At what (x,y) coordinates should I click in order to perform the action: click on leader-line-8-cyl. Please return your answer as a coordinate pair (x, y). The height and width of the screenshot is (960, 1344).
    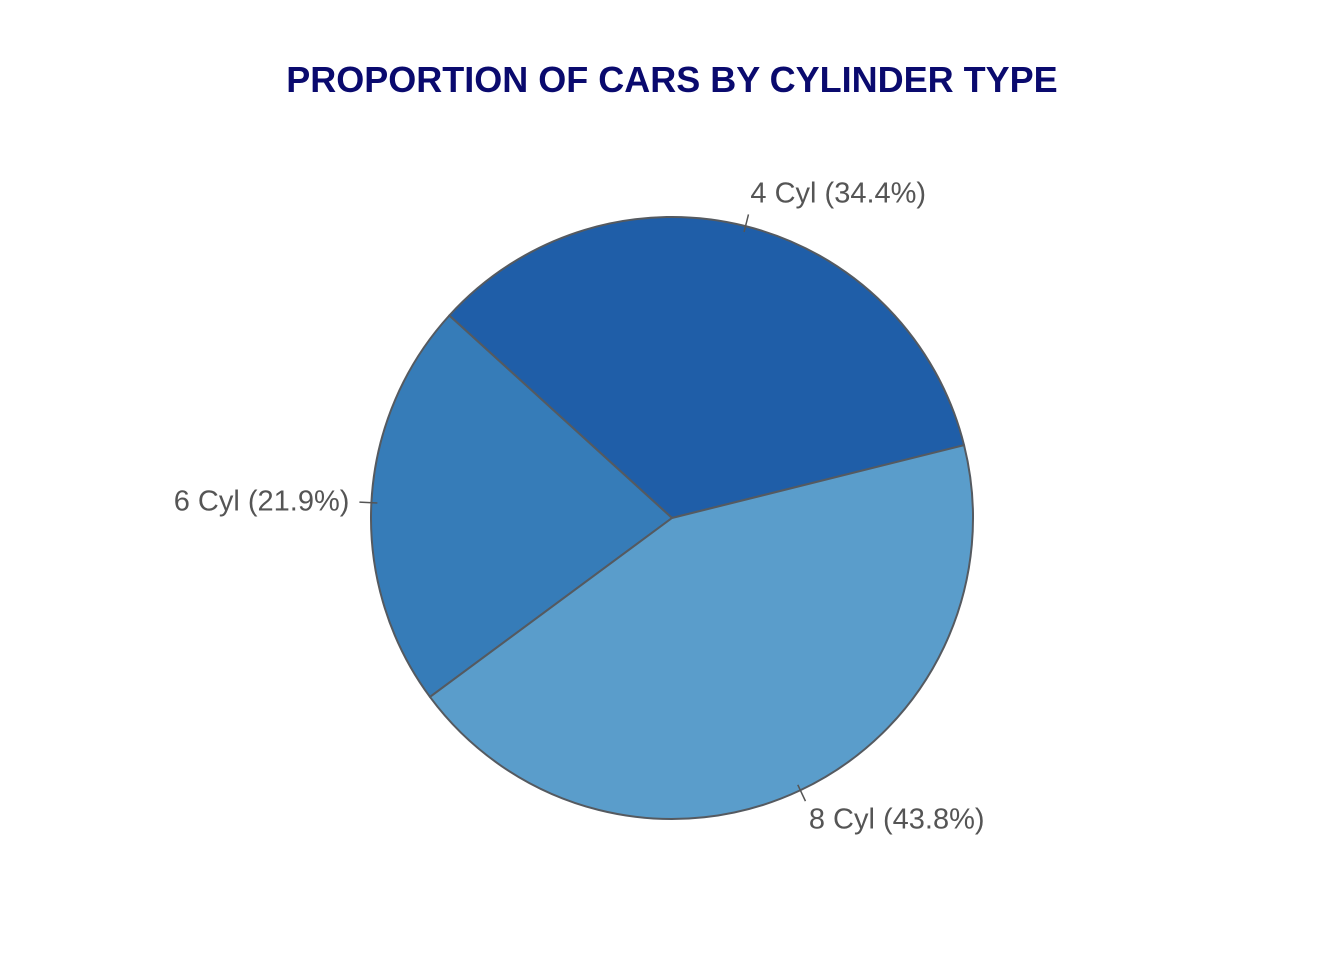
    Looking at the image, I should click on (802, 793).